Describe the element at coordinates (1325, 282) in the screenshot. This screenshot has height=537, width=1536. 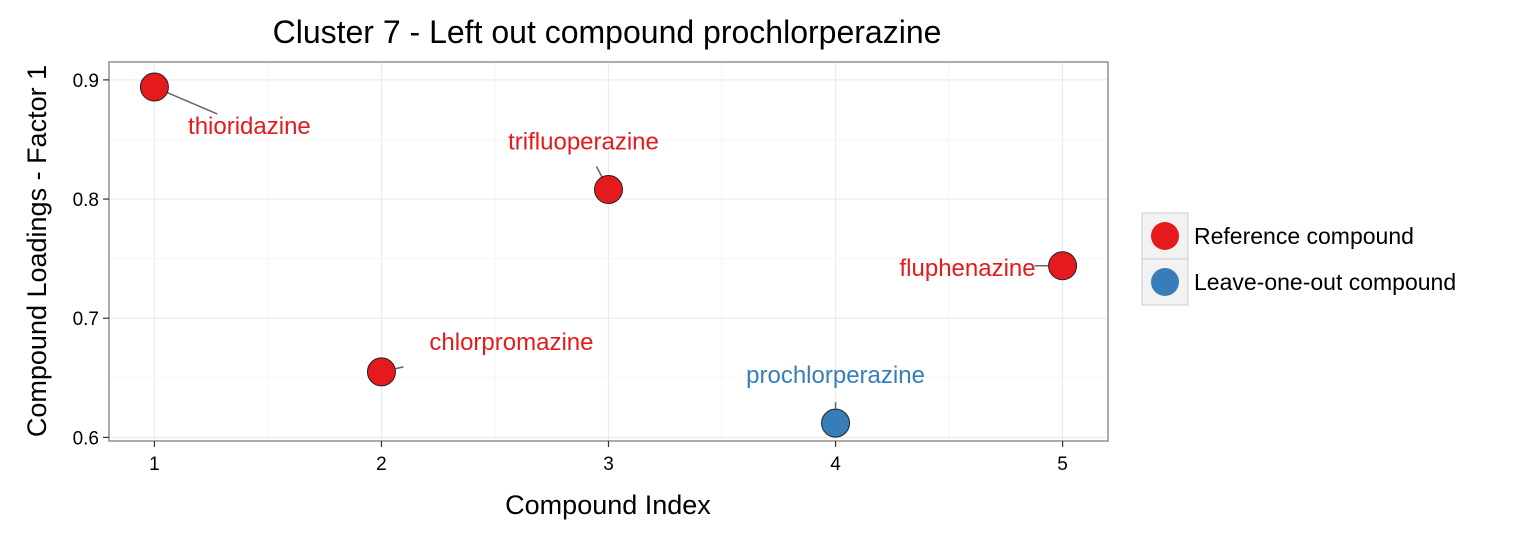
I see `legend-label: Leave-one-out compound` at that location.